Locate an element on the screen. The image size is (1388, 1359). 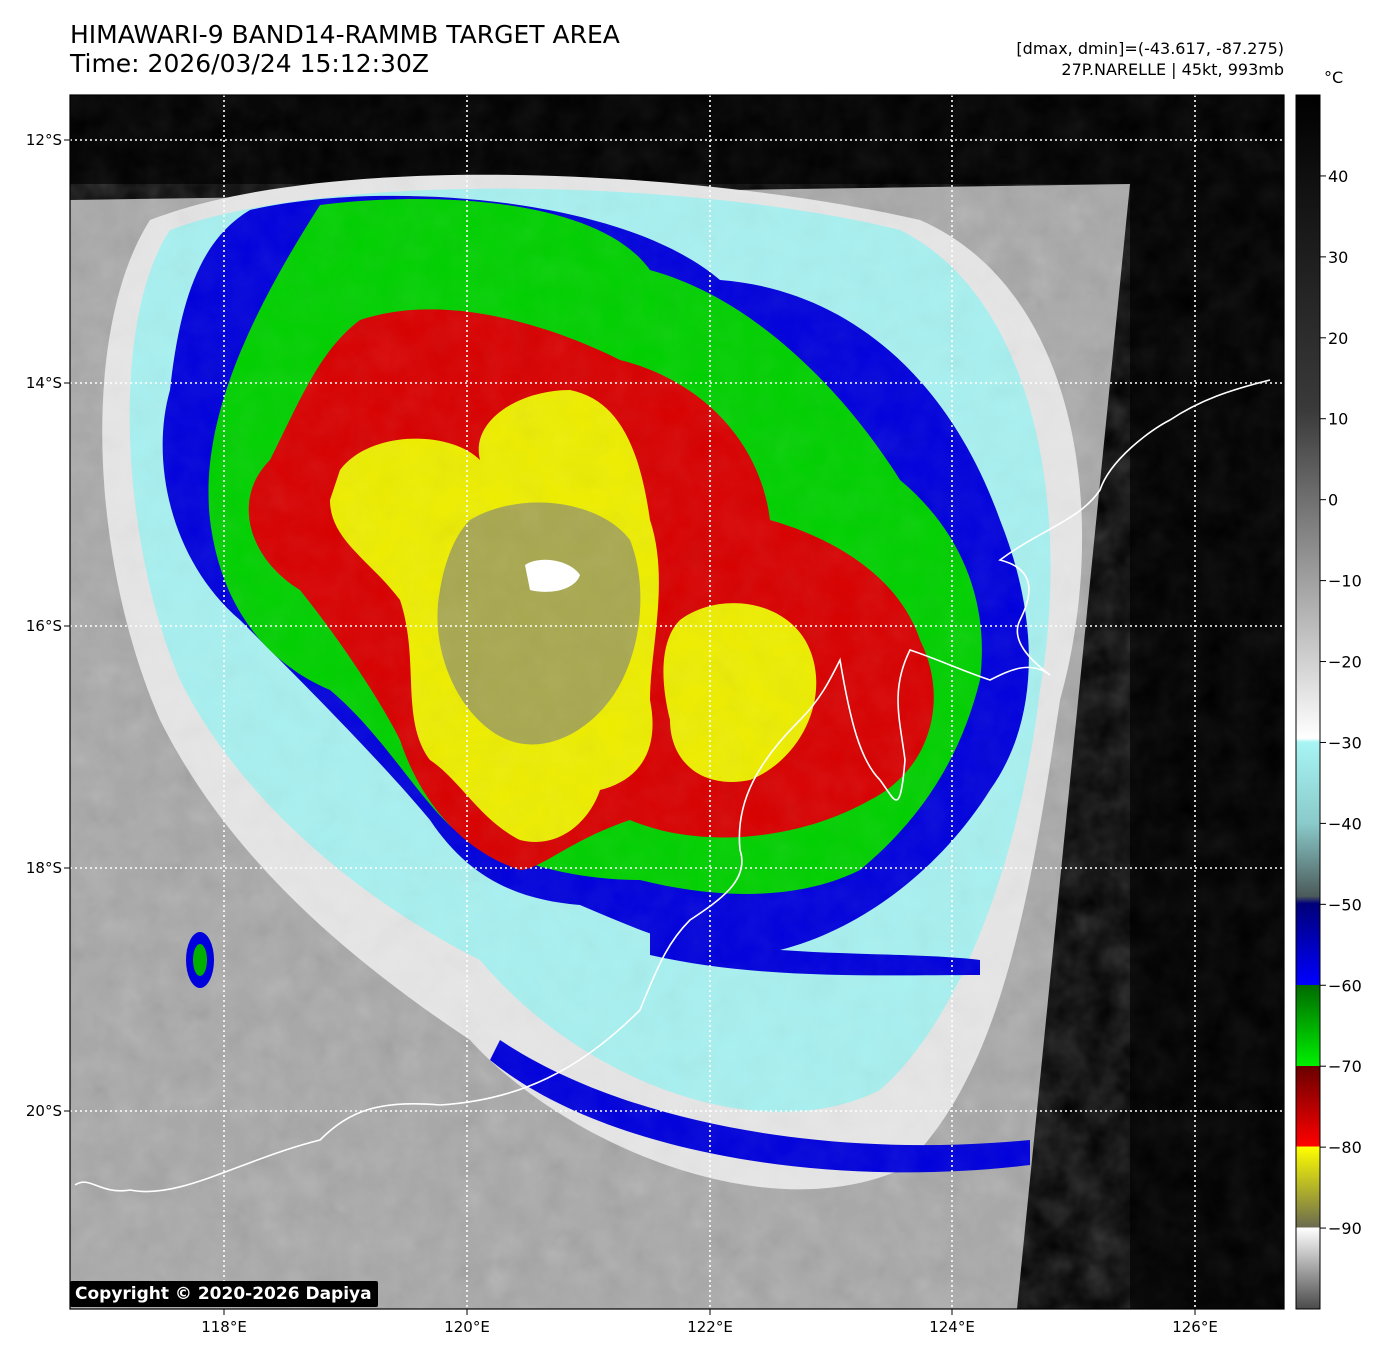
colorbar-tick-label: 40 is located at coordinates (1338, 176).